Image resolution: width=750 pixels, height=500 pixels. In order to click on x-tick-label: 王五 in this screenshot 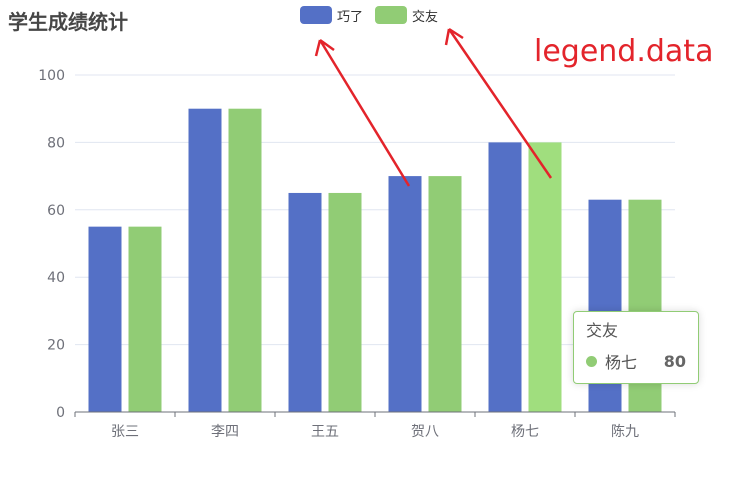, I will do `click(325, 432)`.